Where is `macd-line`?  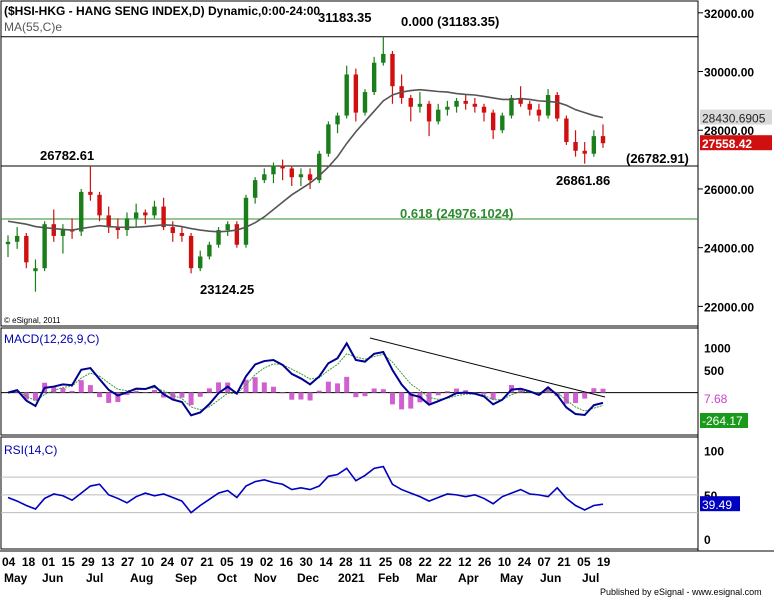
macd-line is located at coordinates (305, 379).